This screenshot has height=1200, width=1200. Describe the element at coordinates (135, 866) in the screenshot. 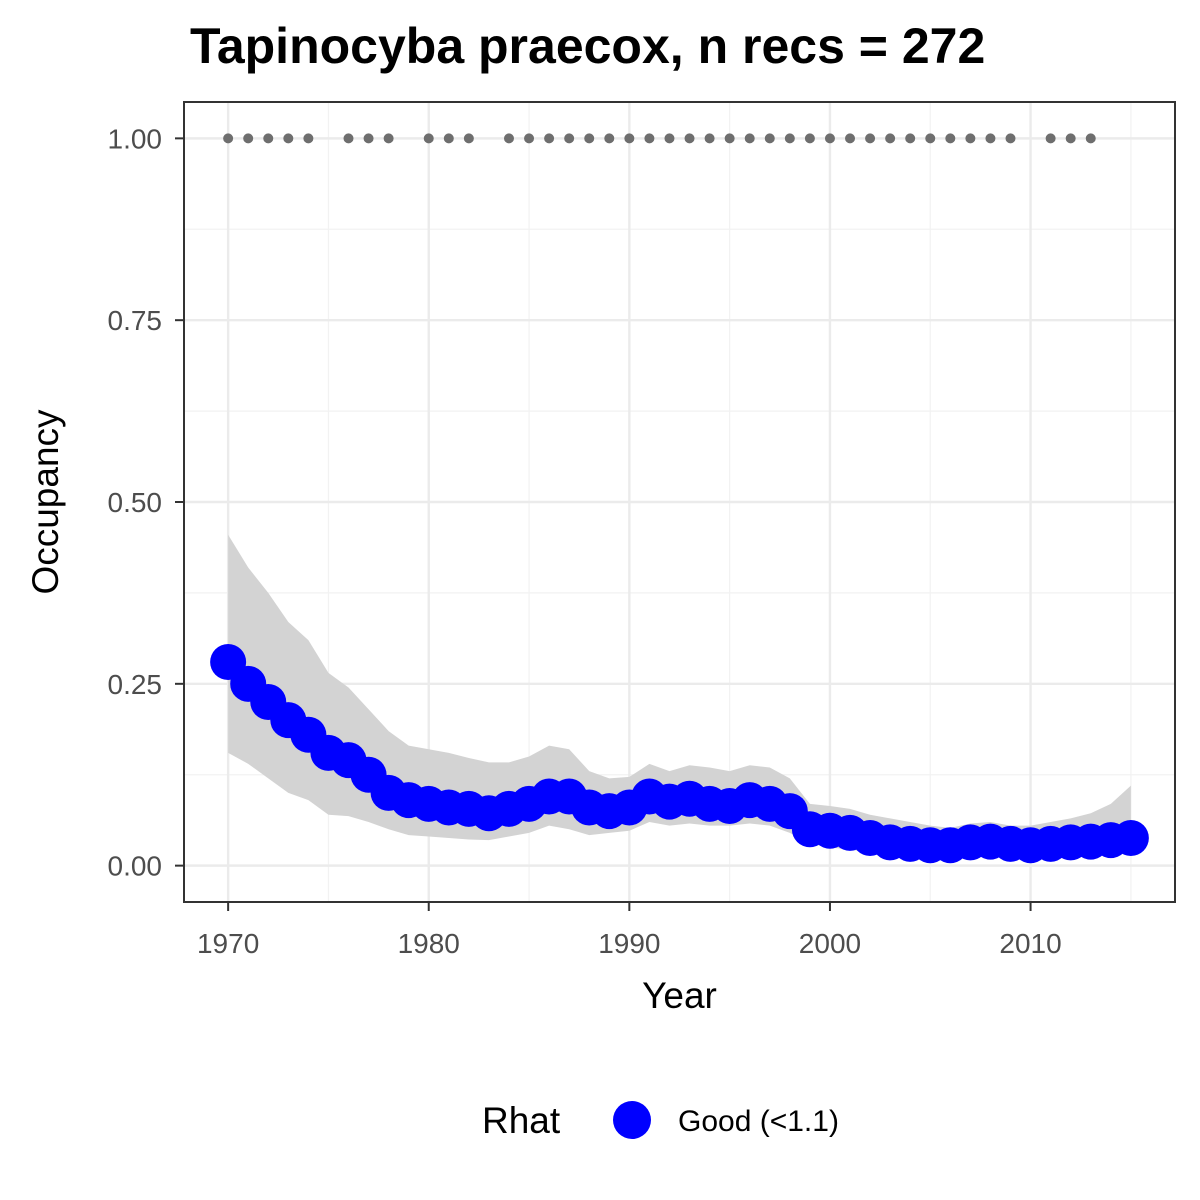

I see `y-tick-label: 0.00` at that location.